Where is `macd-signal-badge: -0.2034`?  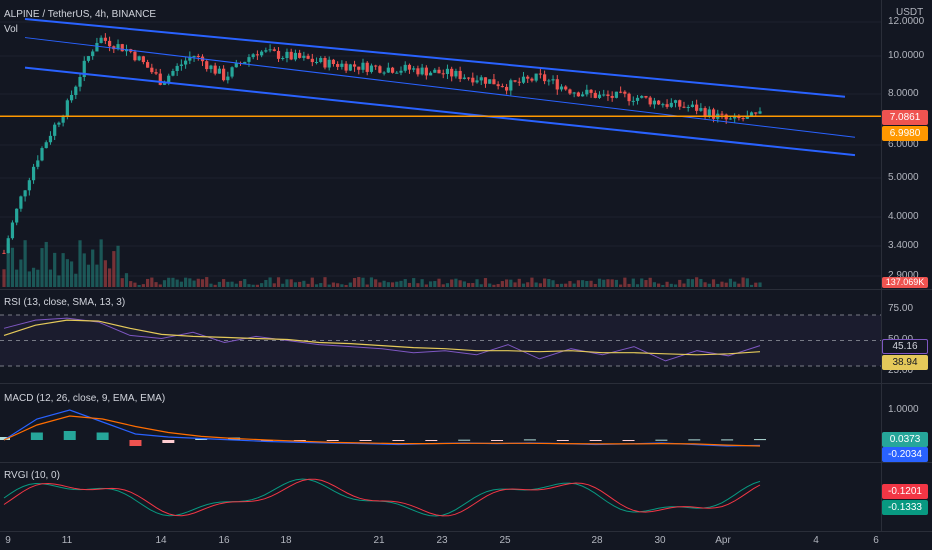 macd-signal-badge: -0.2034 is located at coordinates (905, 454).